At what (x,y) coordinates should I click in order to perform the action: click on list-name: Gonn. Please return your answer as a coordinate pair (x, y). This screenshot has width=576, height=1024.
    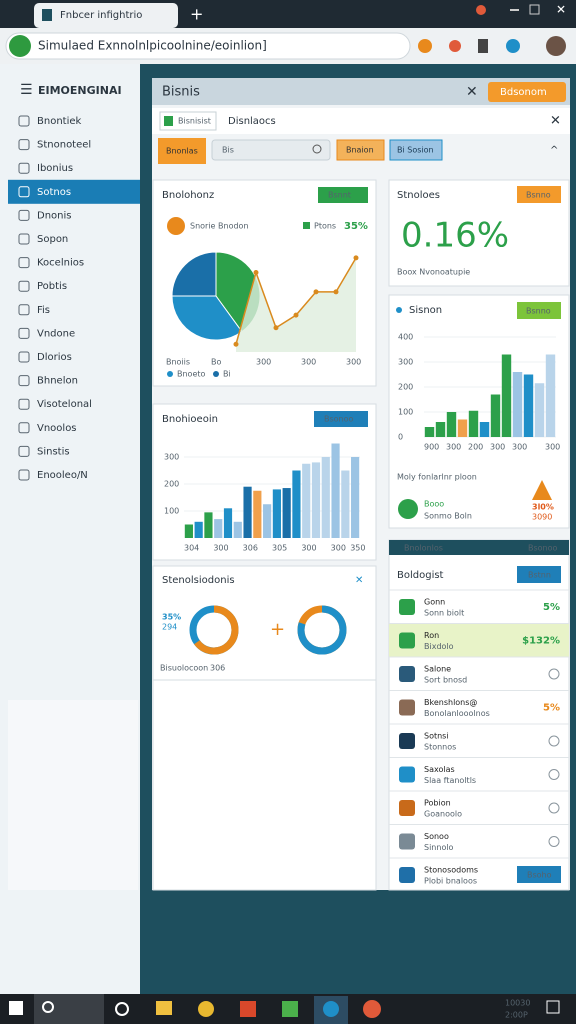
    Looking at the image, I should click on (434, 602).